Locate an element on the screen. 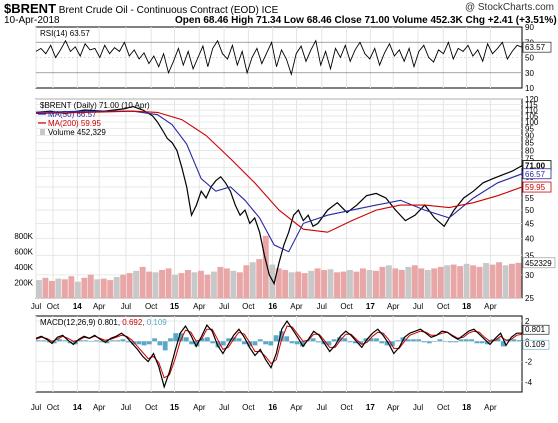 The height and width of the screenshot is (423, 558). rsi-value-label: 63.57 is located at coordinates (535, 47).